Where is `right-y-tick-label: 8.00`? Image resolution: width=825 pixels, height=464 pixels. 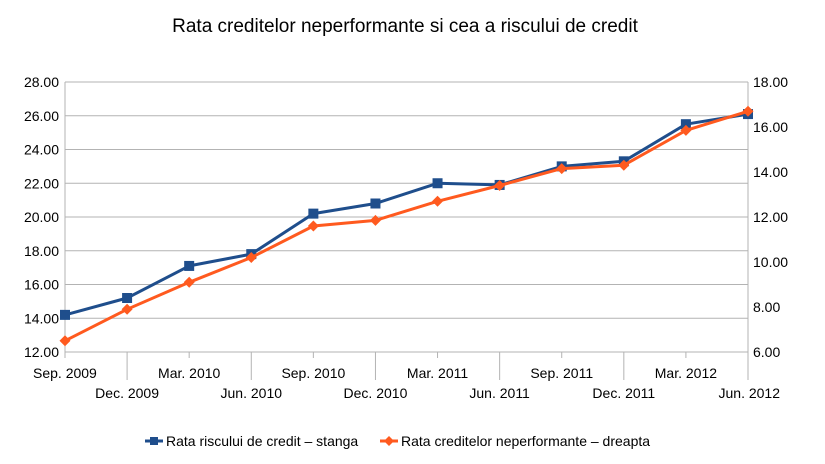
right-y-tick-label: 8.00 is located at coordinates (766, 307).